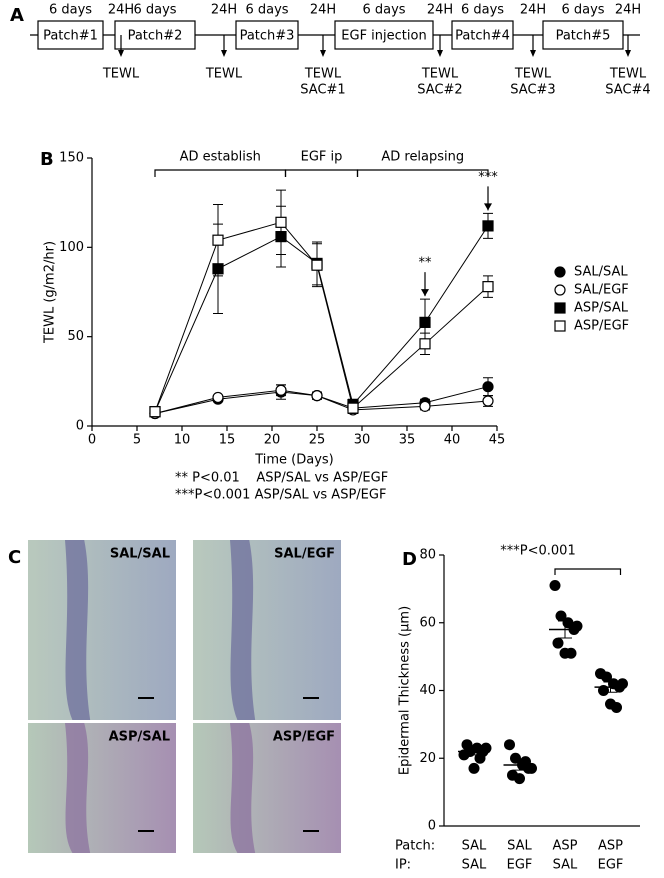  I want to click on footnote: ***P<0.001 ASP/SAL vs ASP/EGF, so click(280, 495).